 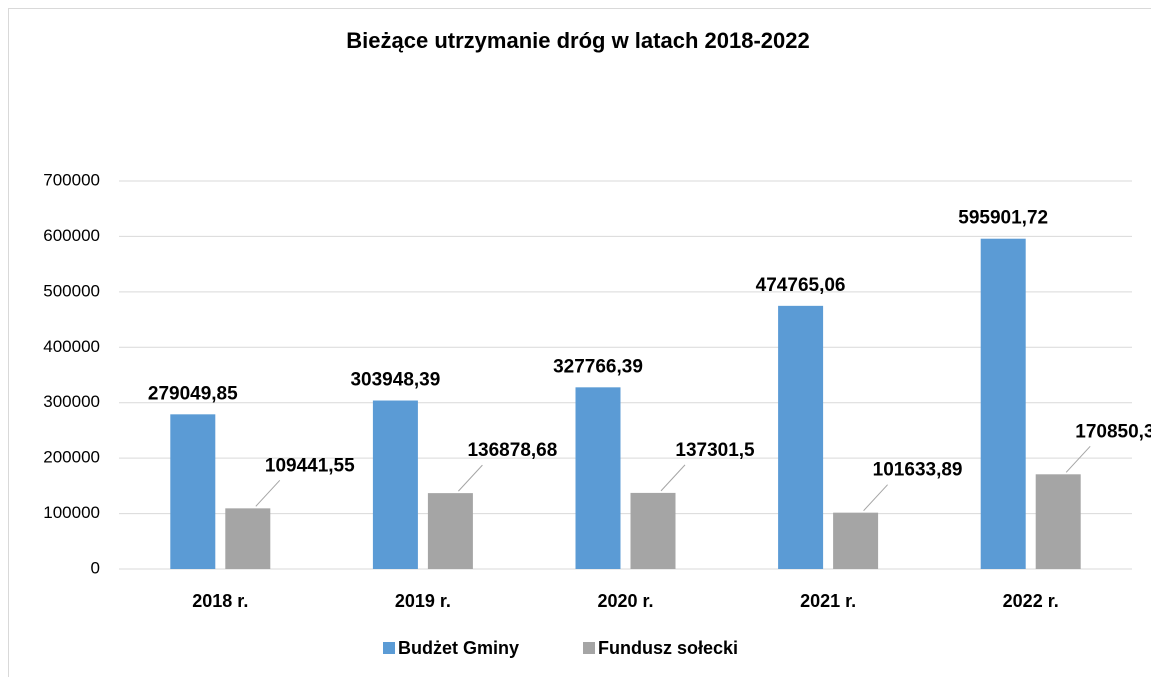 I want to click on x-tick-label: 2020 r., so click(x=625, y=601).